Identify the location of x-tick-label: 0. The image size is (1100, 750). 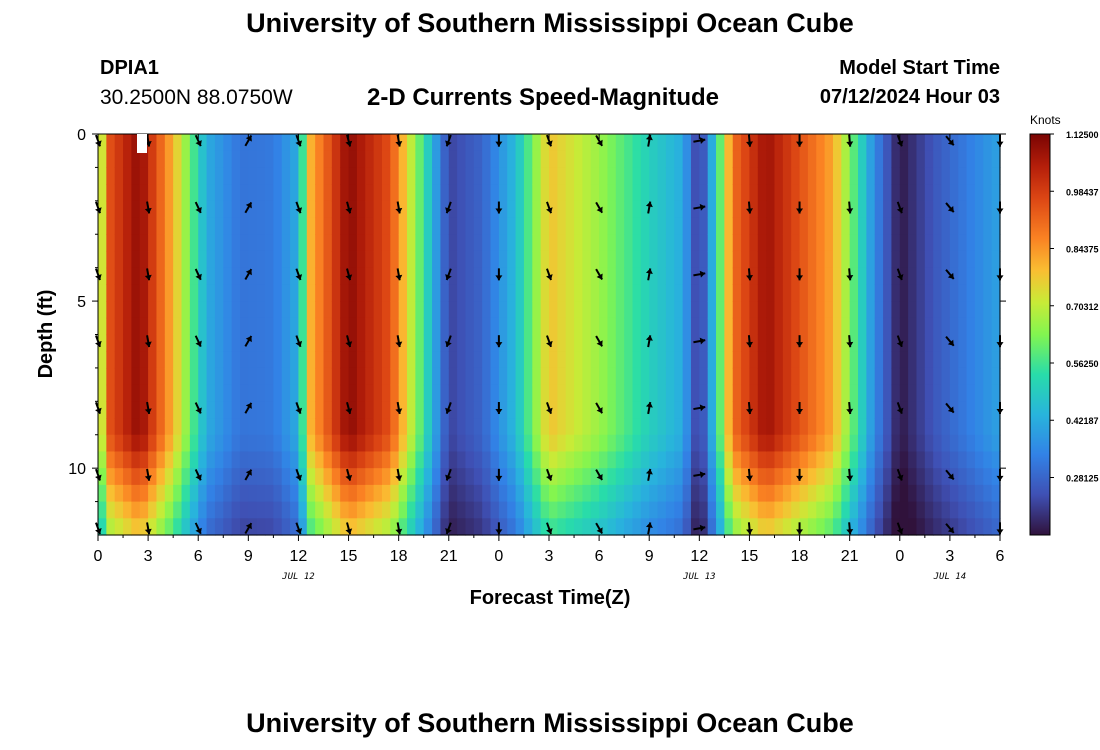
(899, 556).